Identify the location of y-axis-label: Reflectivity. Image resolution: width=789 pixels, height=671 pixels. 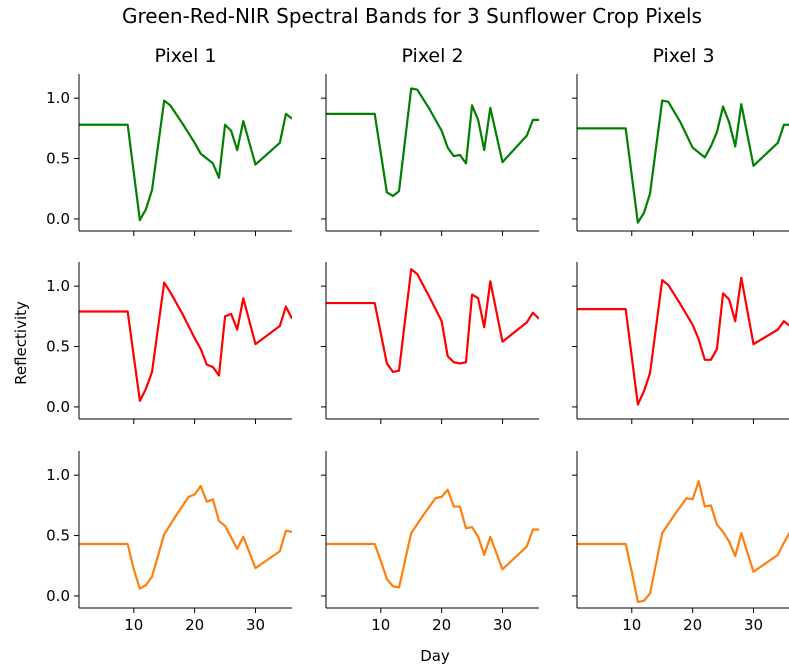
(21, 343).